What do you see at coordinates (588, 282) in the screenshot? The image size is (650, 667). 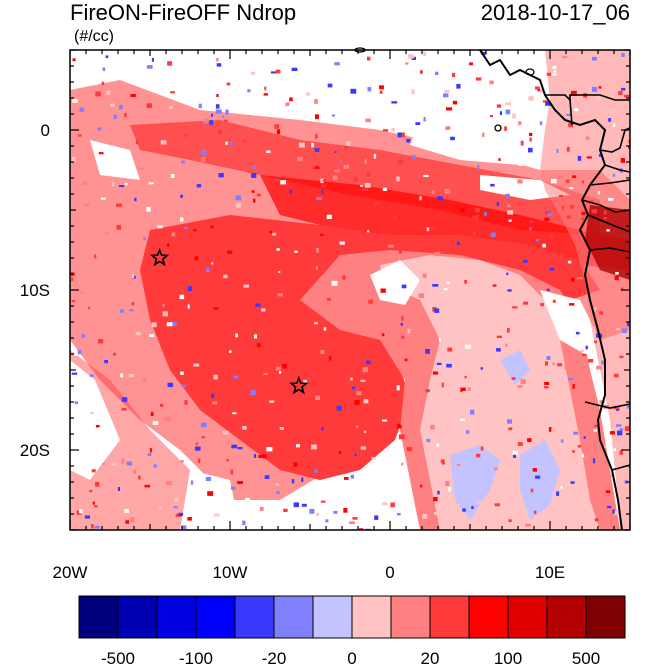 I see `country-borders` at bounding box center [588, 282].